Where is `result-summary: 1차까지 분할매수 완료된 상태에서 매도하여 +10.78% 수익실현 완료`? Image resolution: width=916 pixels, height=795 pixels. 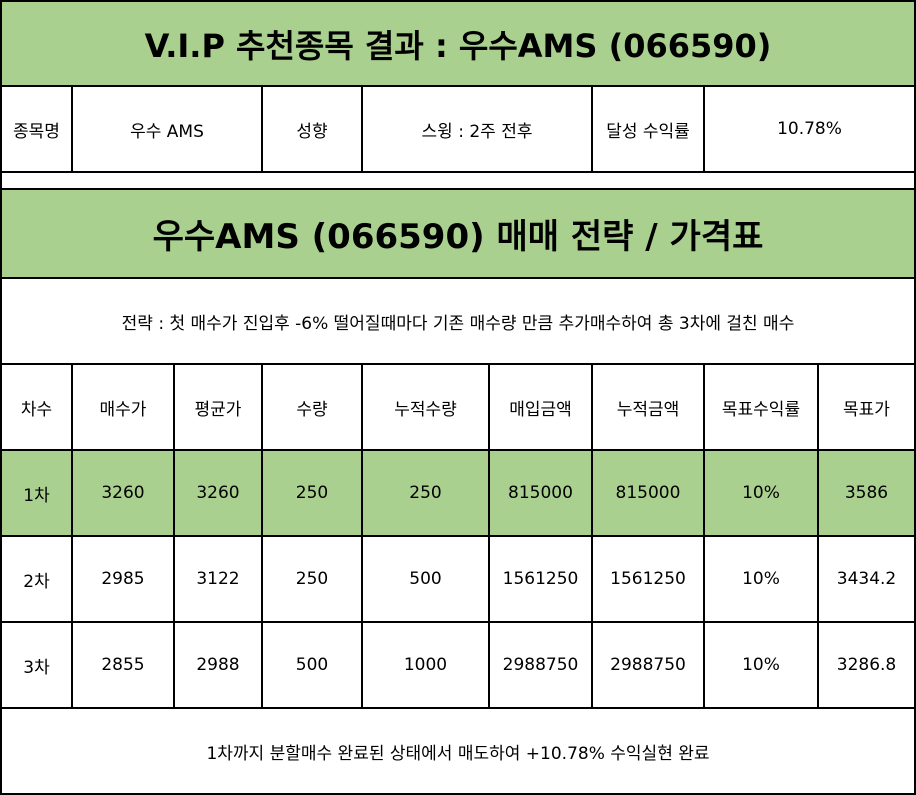 result-summary: 1차까지 분할매수 완료된 상태에서 매도하여 +10.78% 수익실현 완료 is located at coordinates (458, 753).